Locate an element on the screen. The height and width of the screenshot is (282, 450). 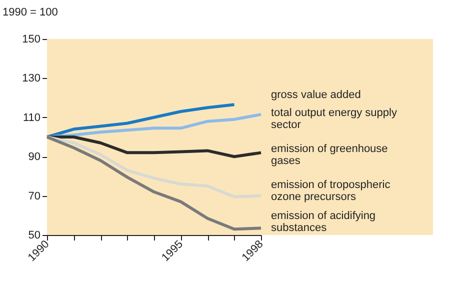
y-tick-label: 50 is located at coordinates (34, 236).